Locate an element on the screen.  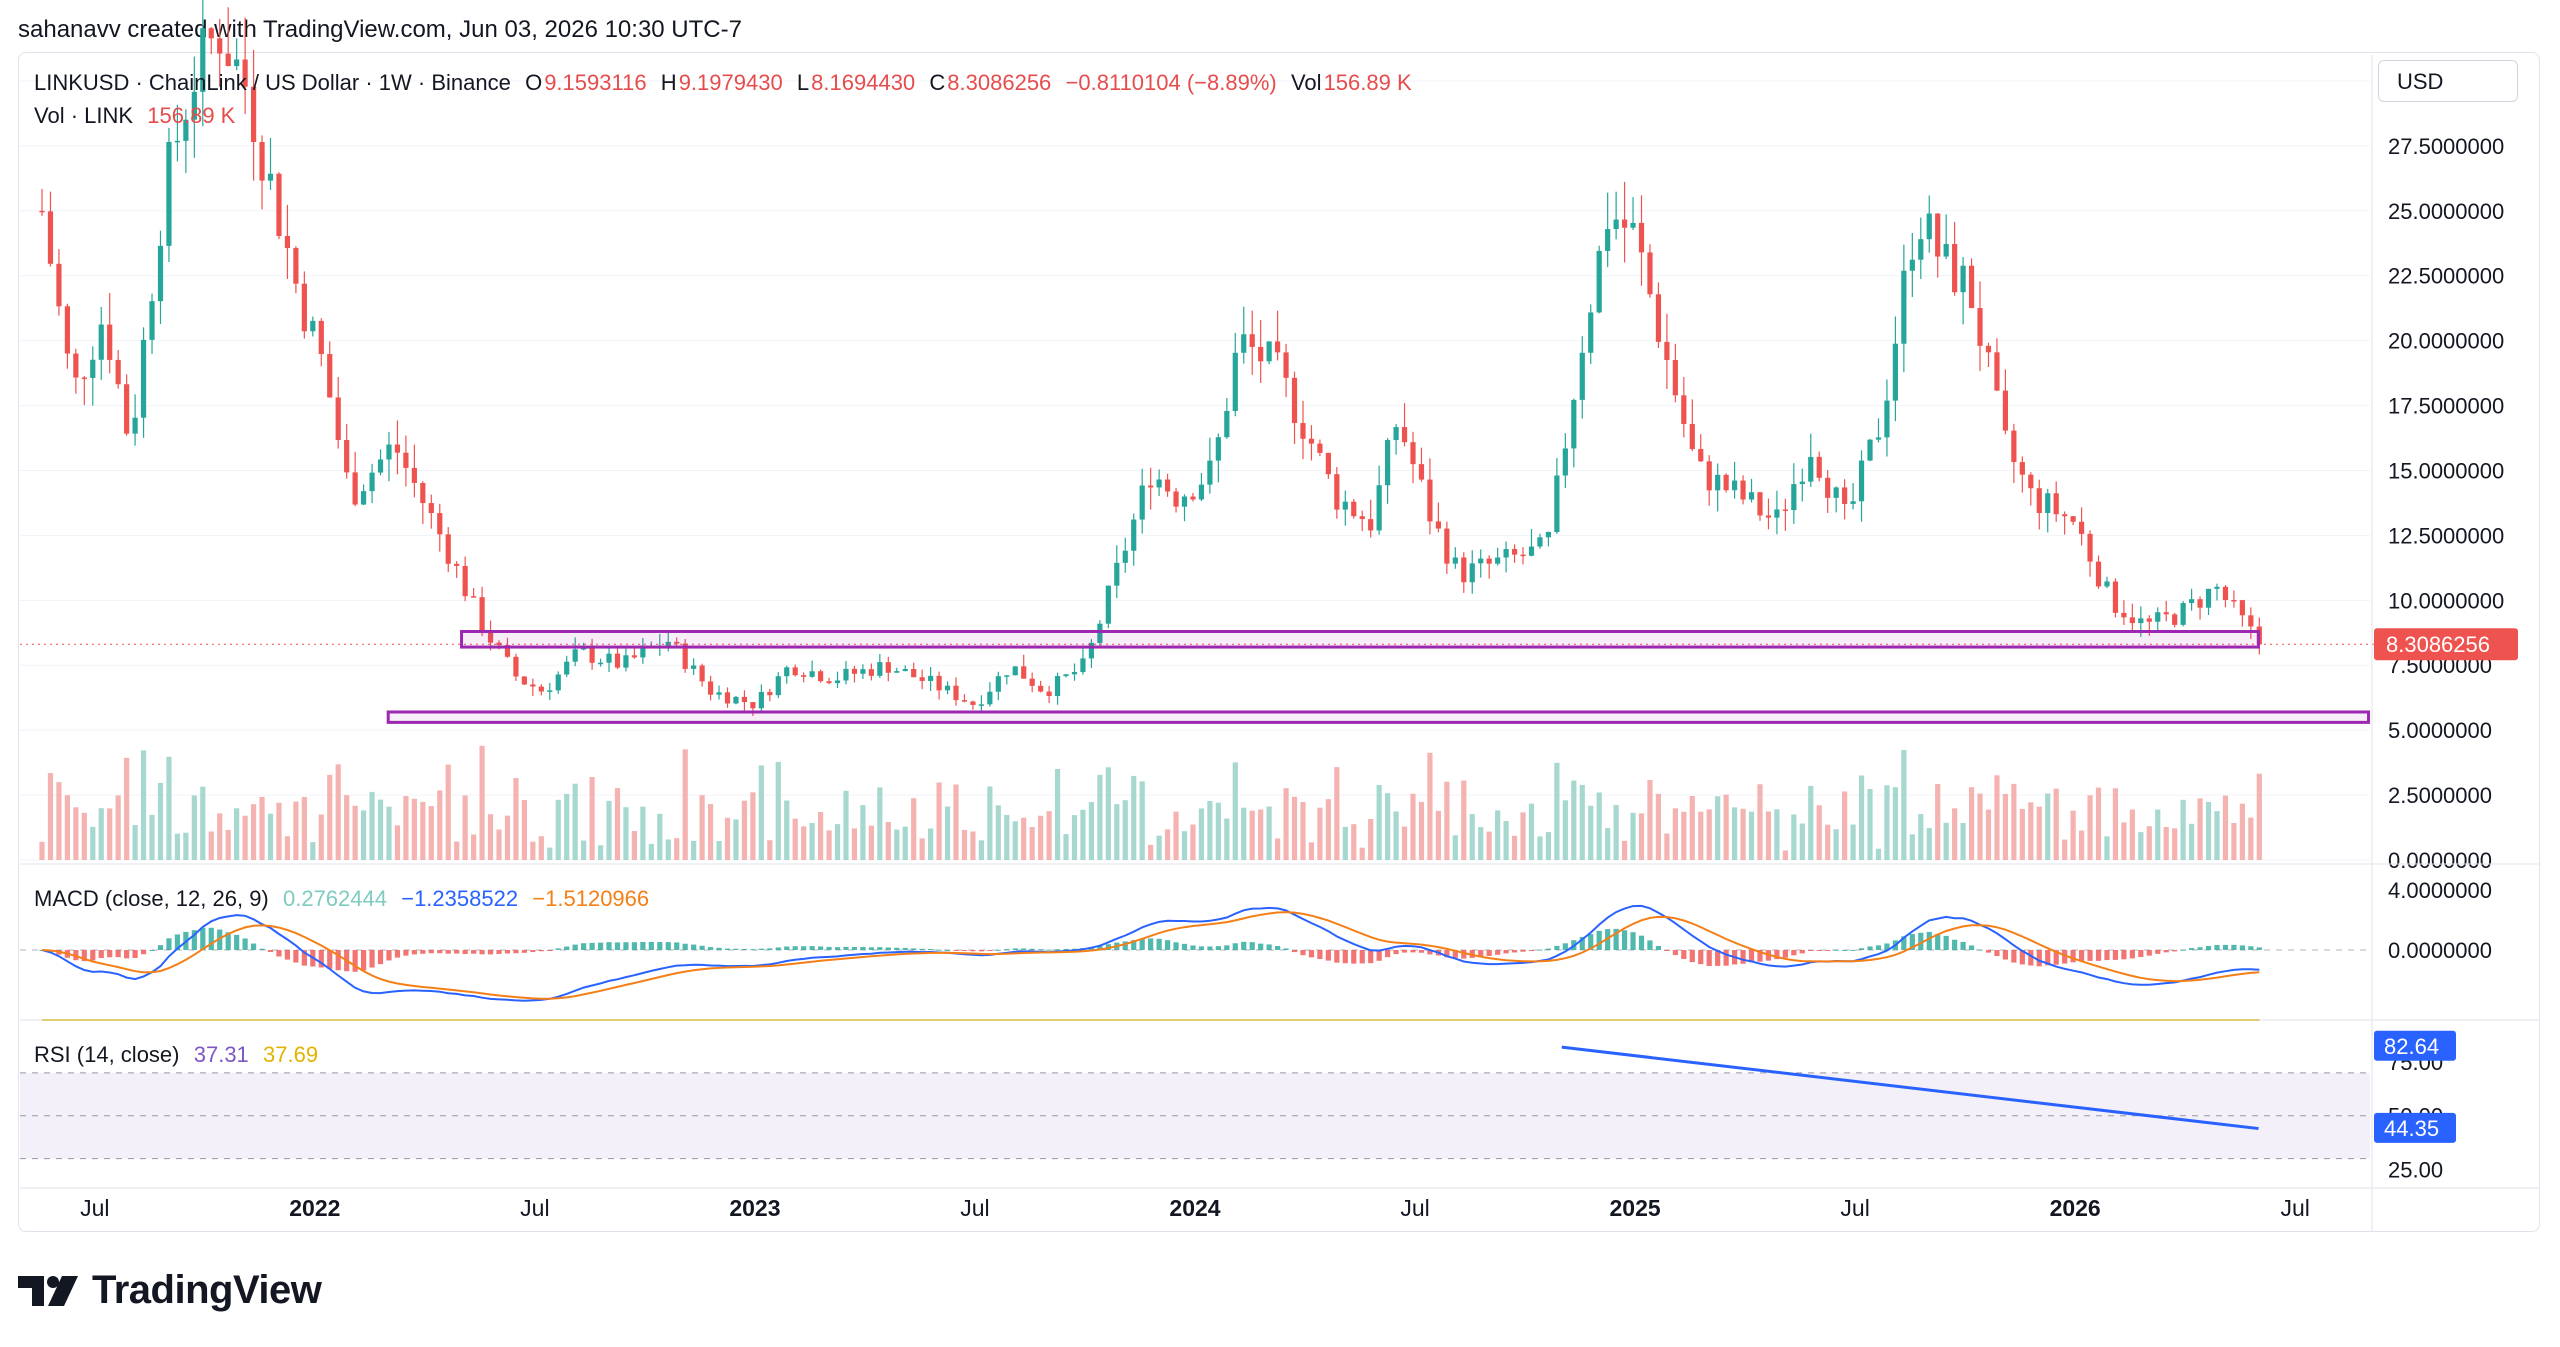
macd-label: MACD (close, 12, 26, 9) is located at coordinates (151, 898).